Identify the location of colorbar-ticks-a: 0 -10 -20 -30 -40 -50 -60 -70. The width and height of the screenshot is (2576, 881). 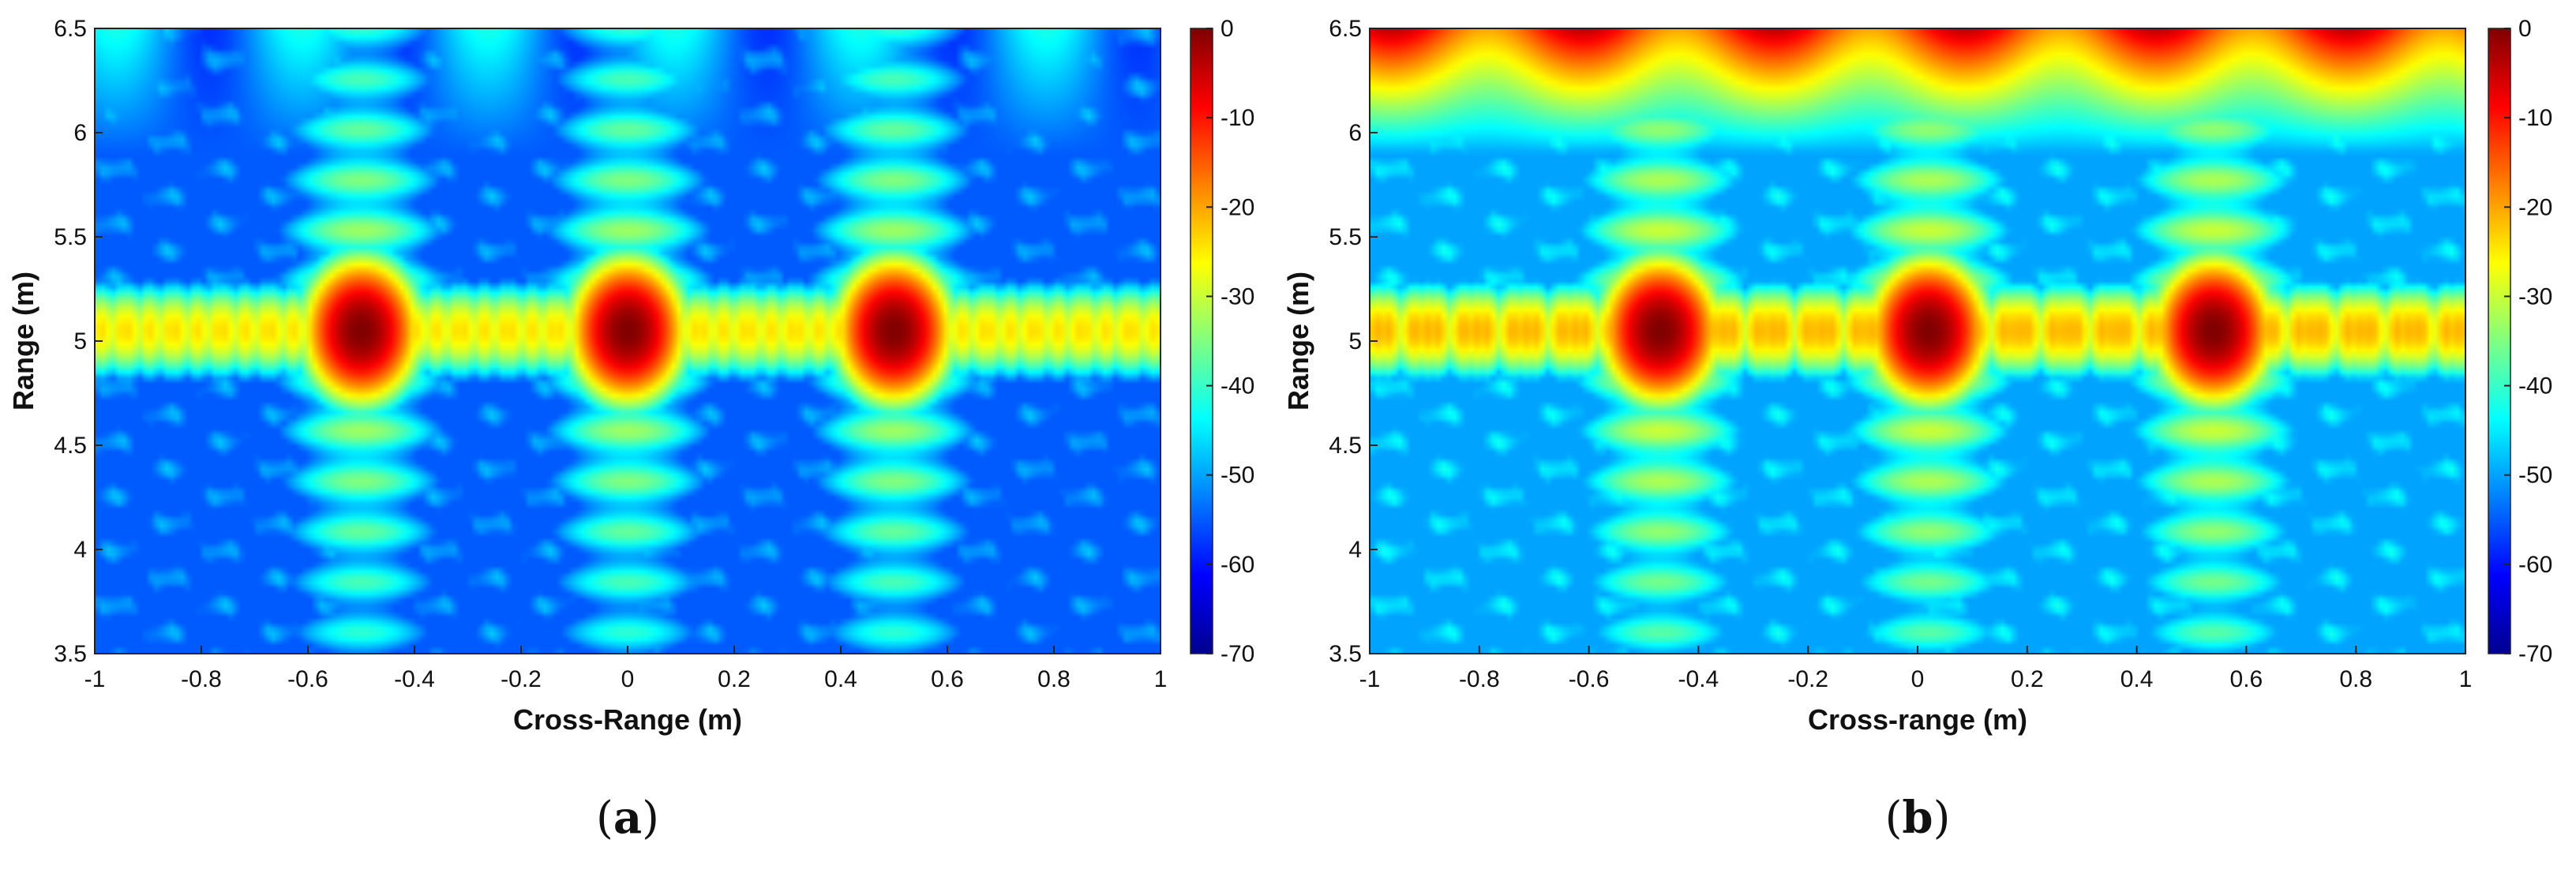
(1230, 341).